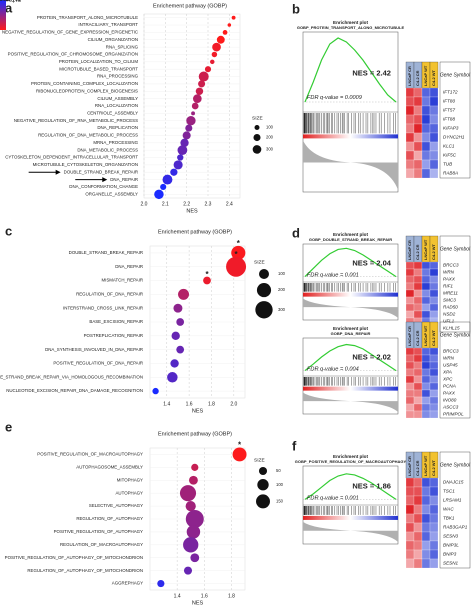 The image size is (474, 612). What do you see at coordinates (433, 77) in the screenshot?
I see `column-header: C4-2 WT` at bounding box center [433, 77].